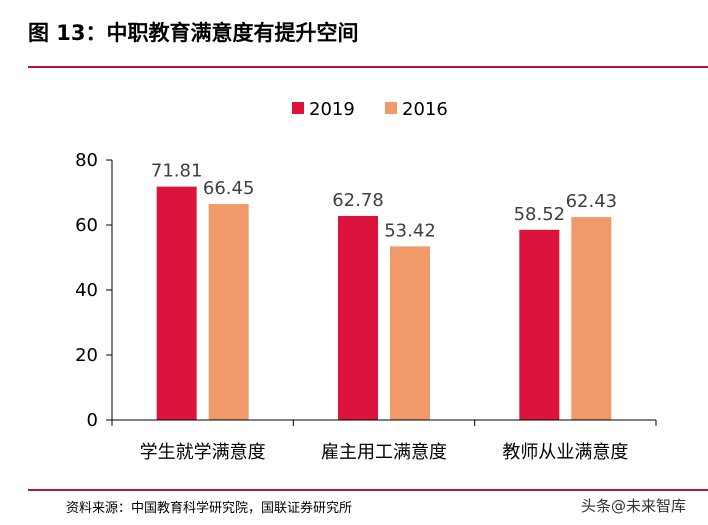  Describe the element at coordinates (370, 109) in the screenshot. I see `legend: 2019 2016` at that location.